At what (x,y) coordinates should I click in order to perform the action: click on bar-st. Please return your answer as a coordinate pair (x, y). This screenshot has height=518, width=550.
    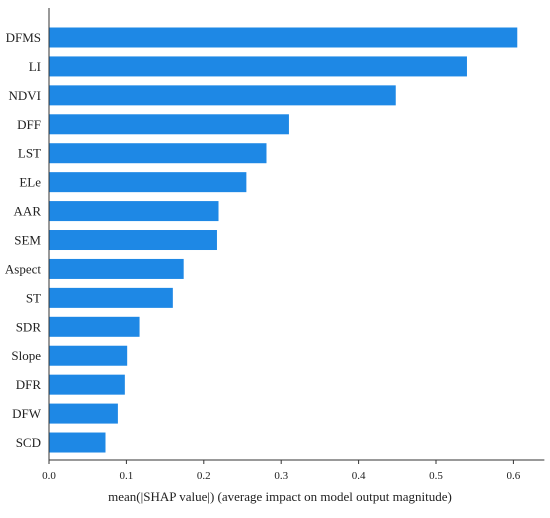
    Looking at the image, I should click on (111, 297).